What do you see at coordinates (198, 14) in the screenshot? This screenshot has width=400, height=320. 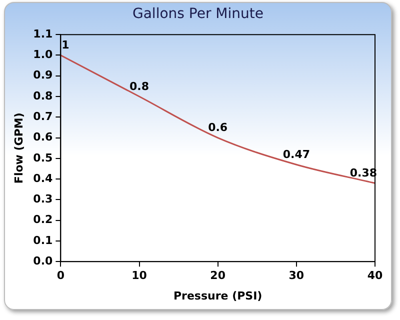 I see `chart-title: Gallons Per Minute` at bounding box center [198, 14].